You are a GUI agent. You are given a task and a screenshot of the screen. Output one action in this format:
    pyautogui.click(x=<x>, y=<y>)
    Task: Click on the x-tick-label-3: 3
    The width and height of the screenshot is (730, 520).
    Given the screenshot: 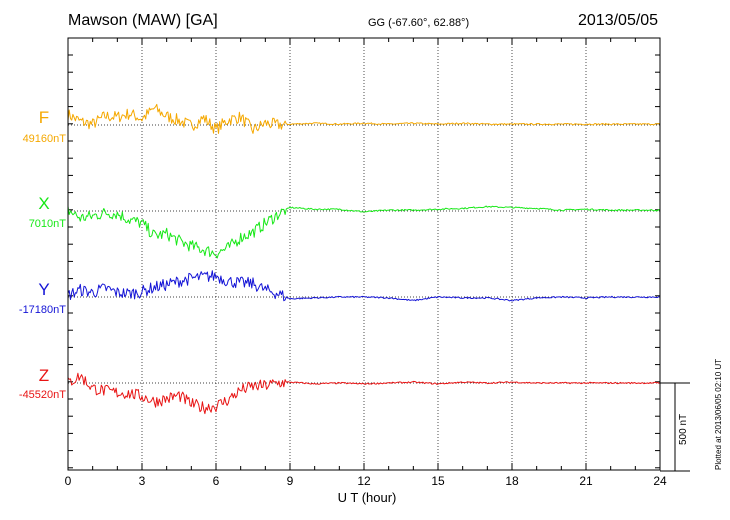 What is the action you would take?
    pyautogui.click(x=142, y=481)
    